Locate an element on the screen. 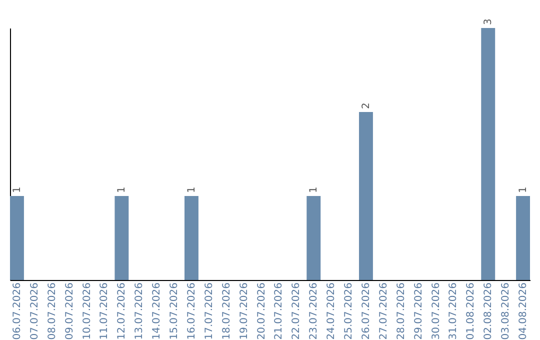 The width and height of the screenshot is (540, 340). x-tick-label: 12.07.2026 is located at coordinates (122, 311).